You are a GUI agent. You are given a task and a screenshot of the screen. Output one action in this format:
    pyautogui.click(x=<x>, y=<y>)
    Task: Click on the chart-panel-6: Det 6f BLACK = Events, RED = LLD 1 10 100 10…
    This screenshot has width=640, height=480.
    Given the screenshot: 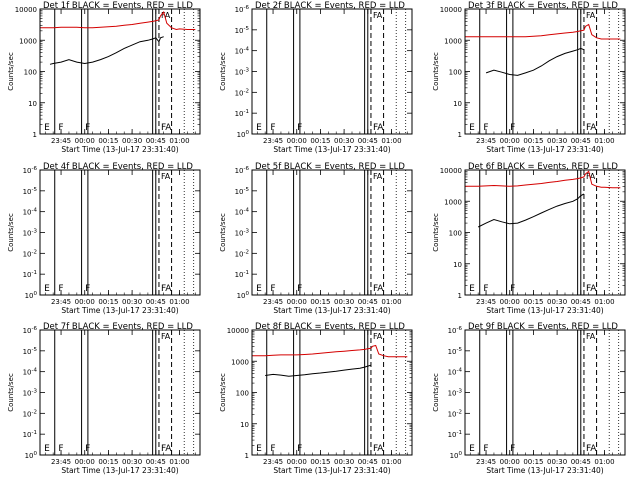 What is the action you would take?
    pyautogui.click(x=529, y=238)
    